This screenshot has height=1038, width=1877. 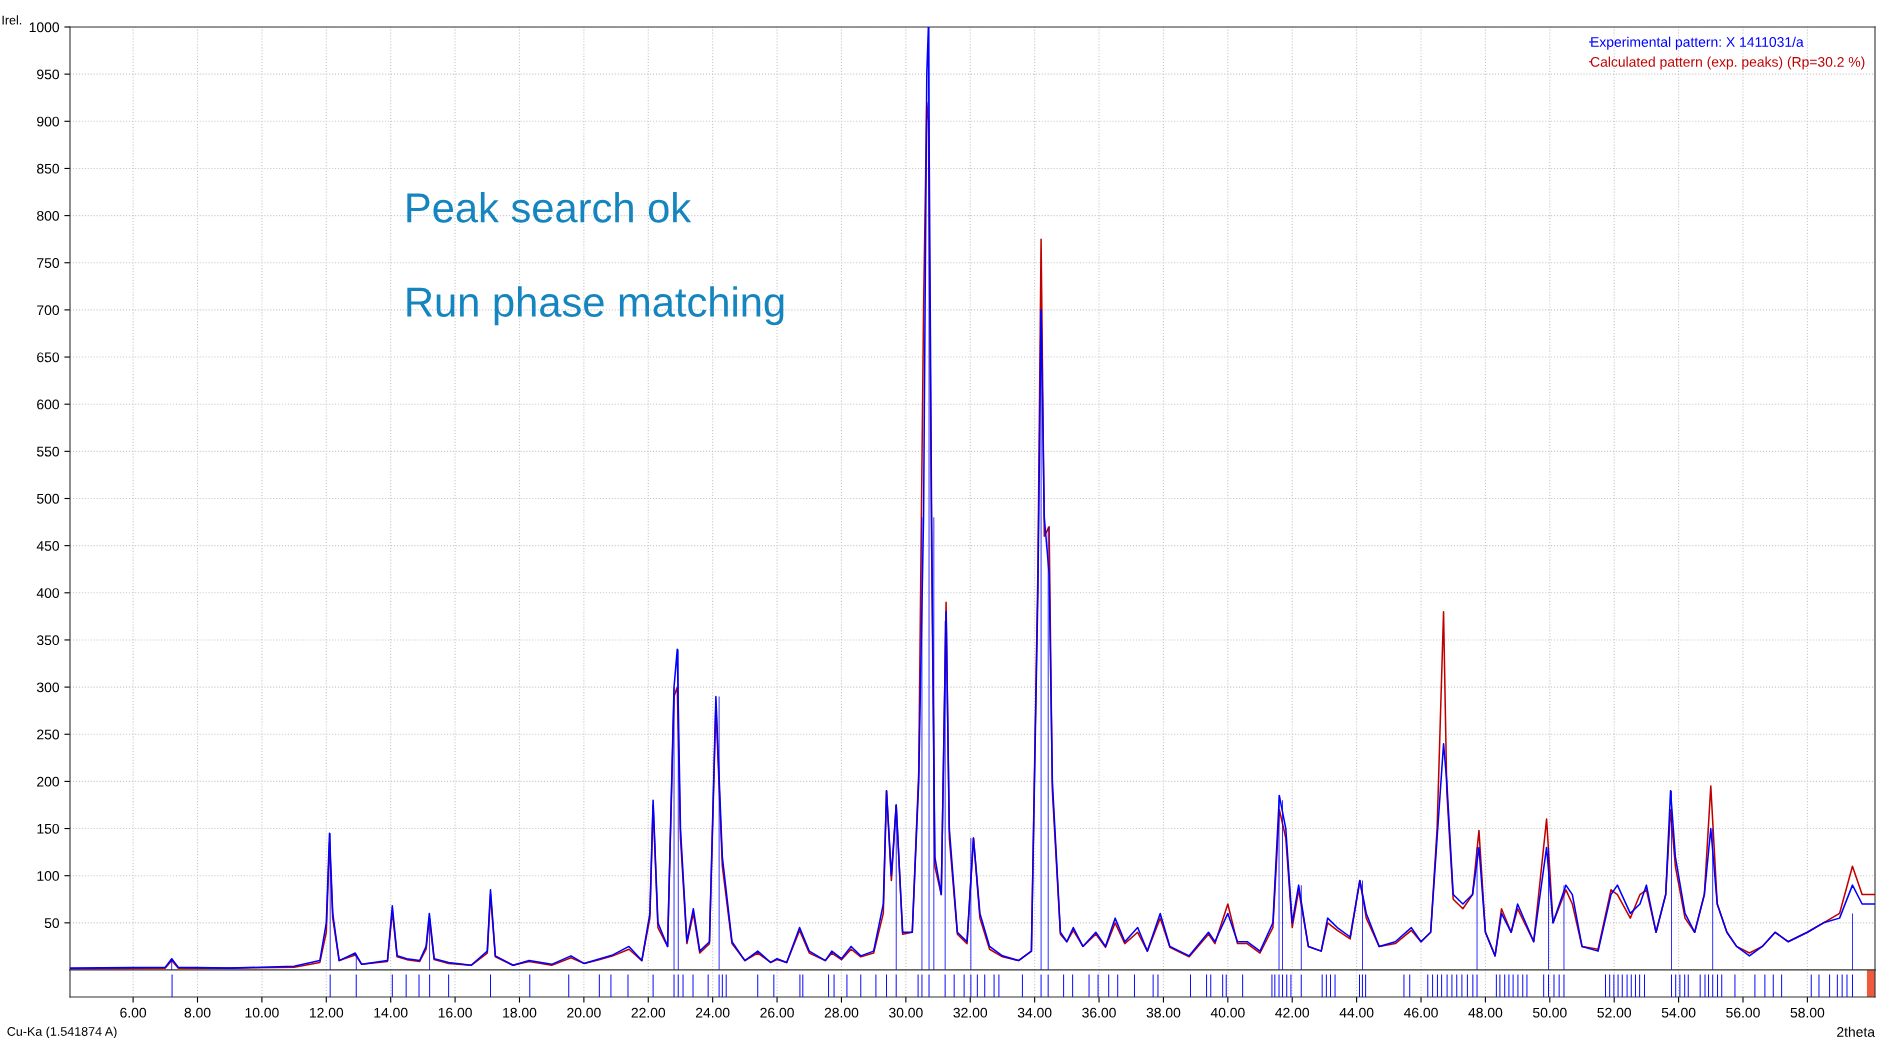 What do you see at coordinates (48, 357) in the screenshot?
I see `y-tick-label: 650` at bounding box center [48, 357].